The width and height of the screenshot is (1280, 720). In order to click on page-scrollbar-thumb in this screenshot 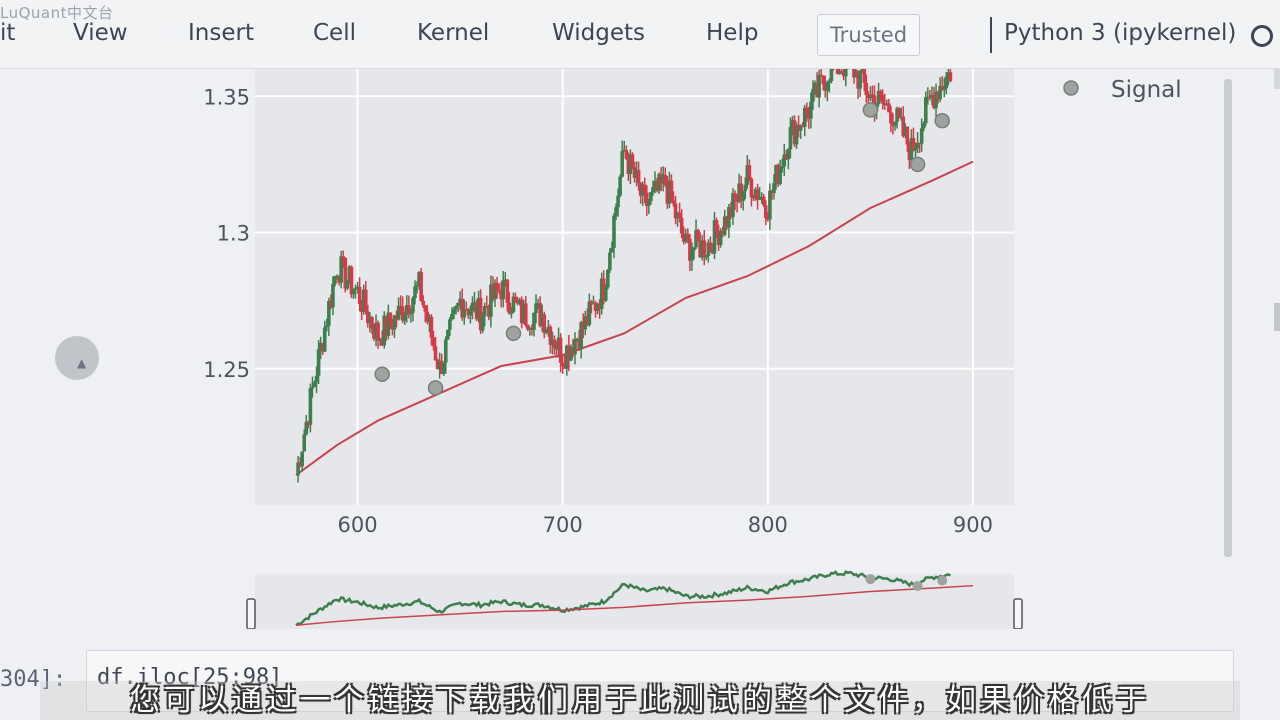, I will do `click(1277, 317)`.